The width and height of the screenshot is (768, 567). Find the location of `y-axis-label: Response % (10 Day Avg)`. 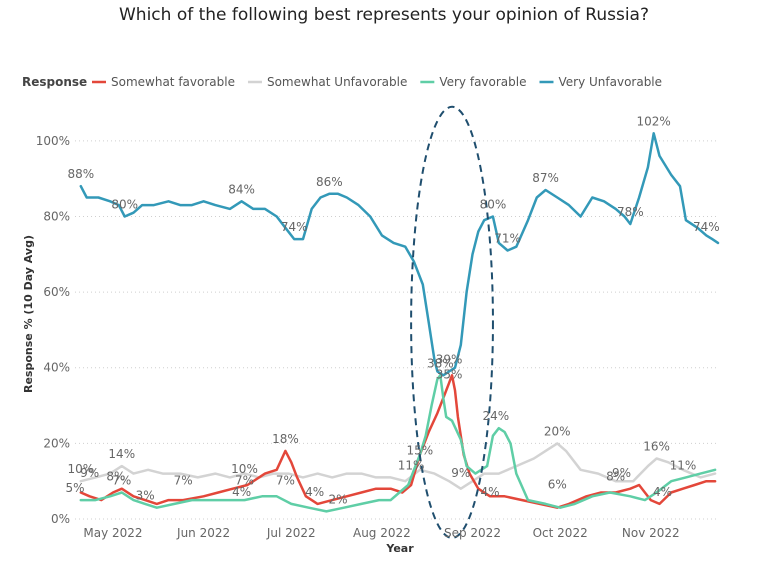

y-axis-label: Response % (10 Day Avg) is located at coordinates (28, 314).